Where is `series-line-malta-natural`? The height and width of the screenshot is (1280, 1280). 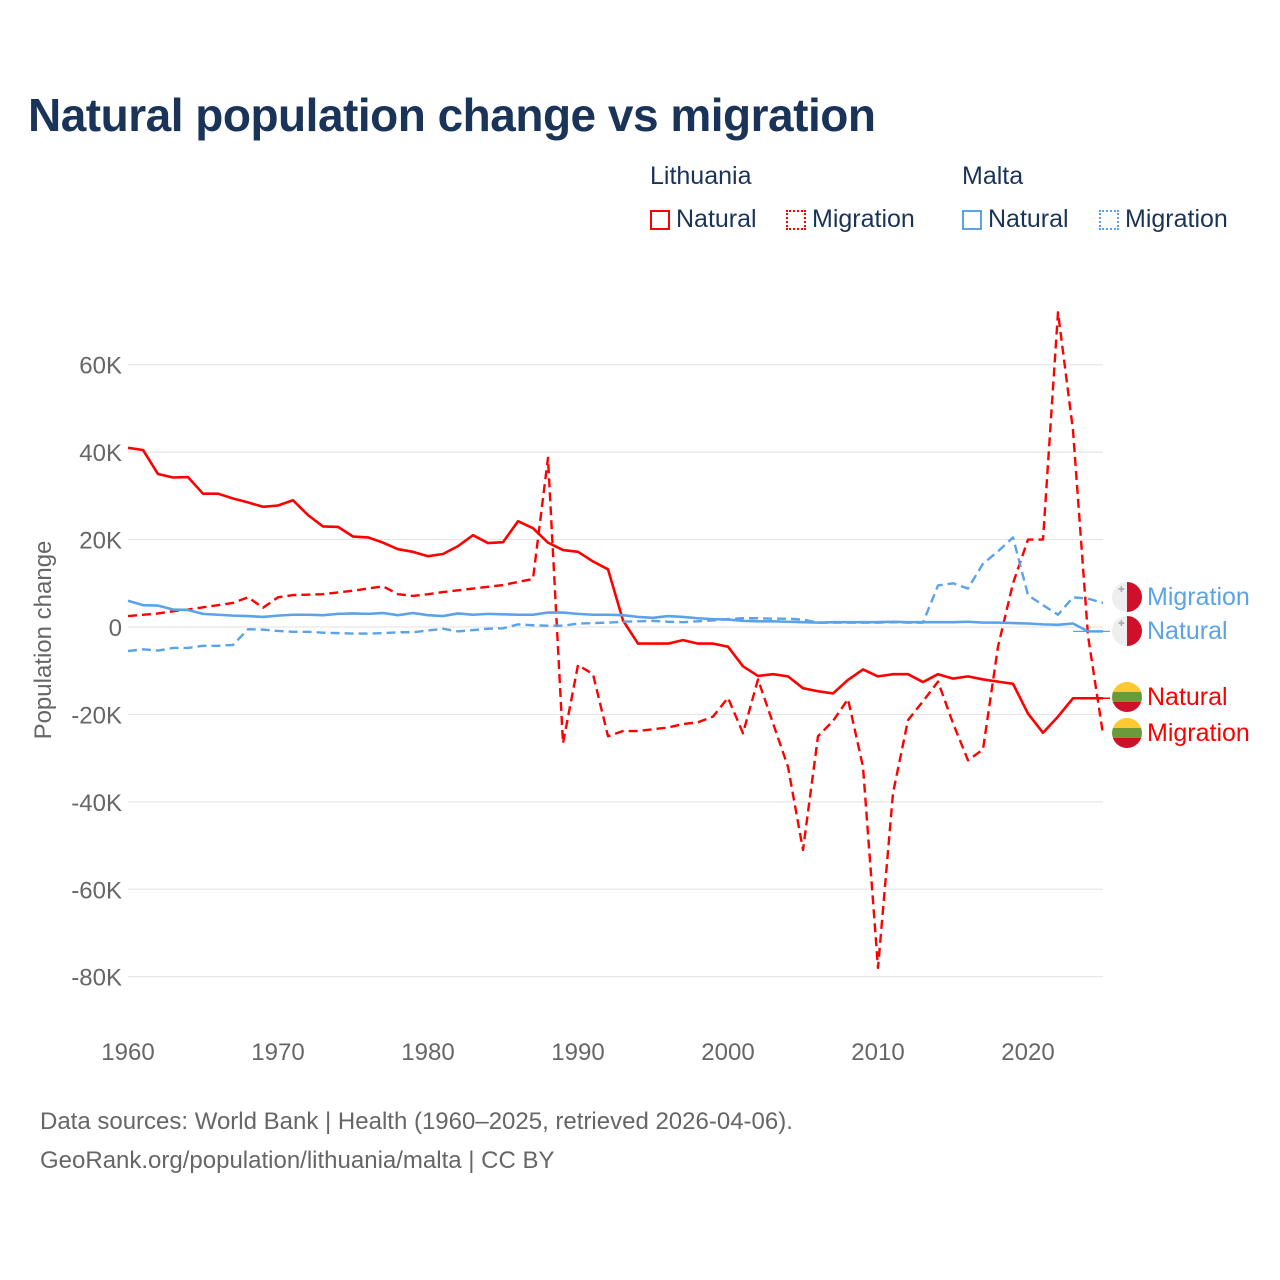 series-line-malta-natural is located at coordinates (615, 616).